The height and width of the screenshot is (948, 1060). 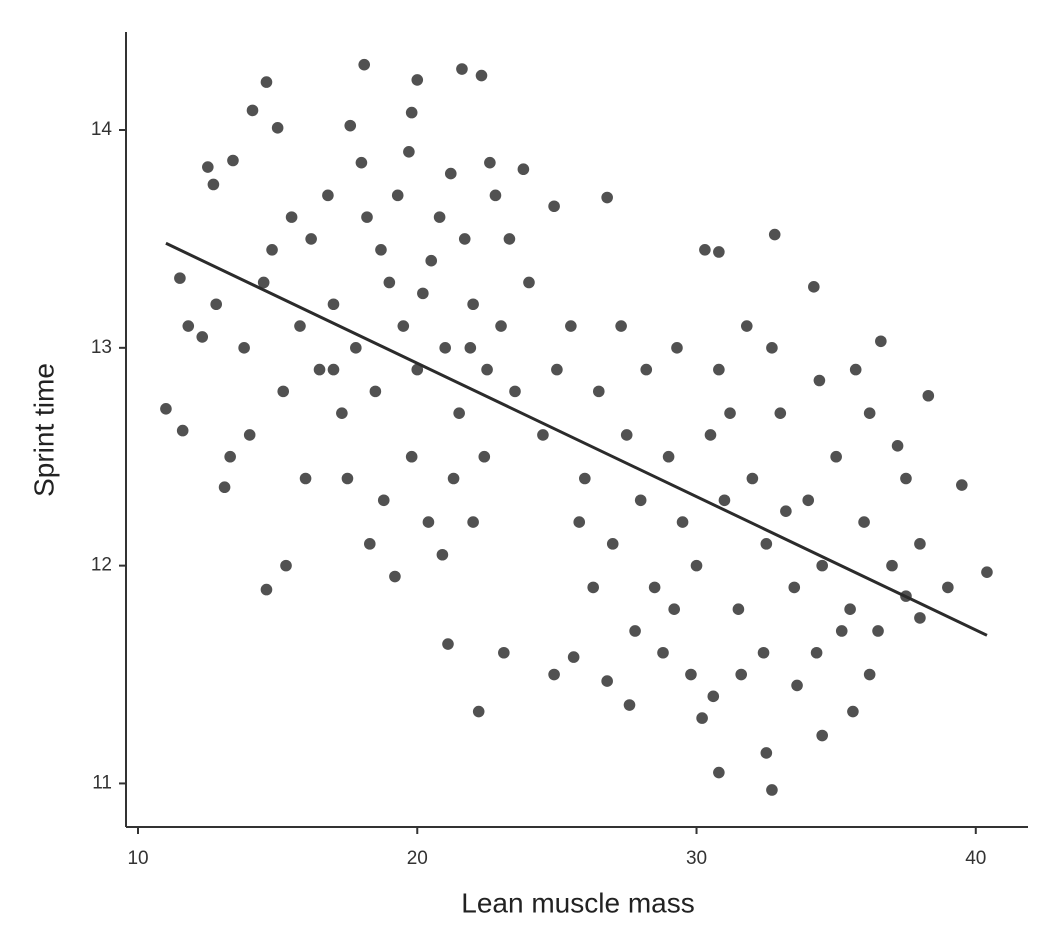 What do you see at coordinates (577, 902) in the screenshot?
I see `x-axis-title: Lean muscle mass` at bounding box center [577, 902].